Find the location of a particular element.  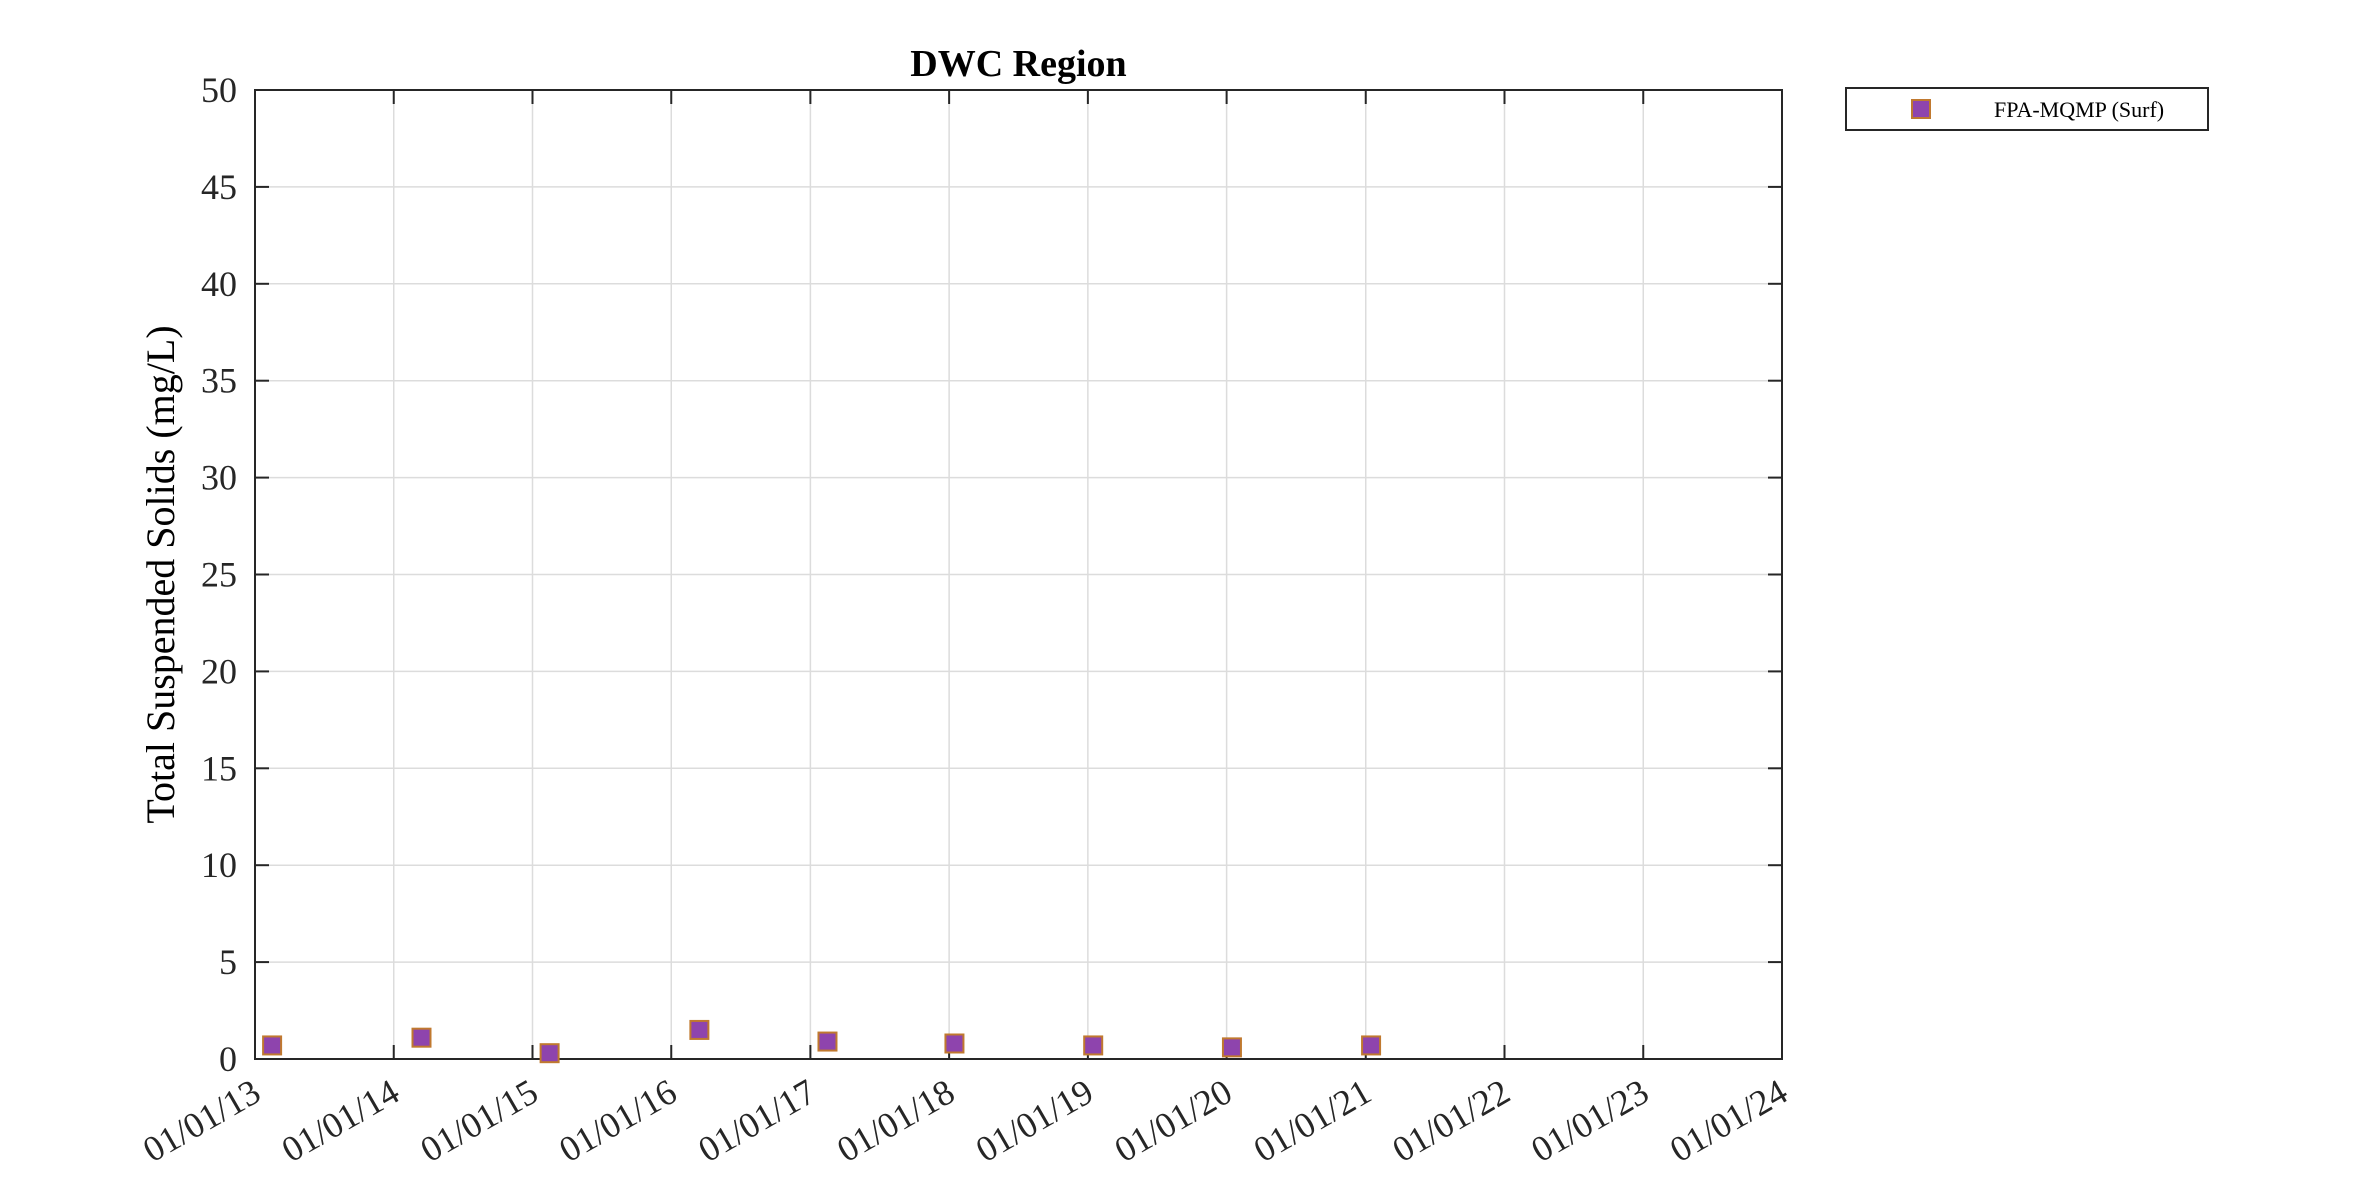

legend-marker is located at coordinates (1921, 109).